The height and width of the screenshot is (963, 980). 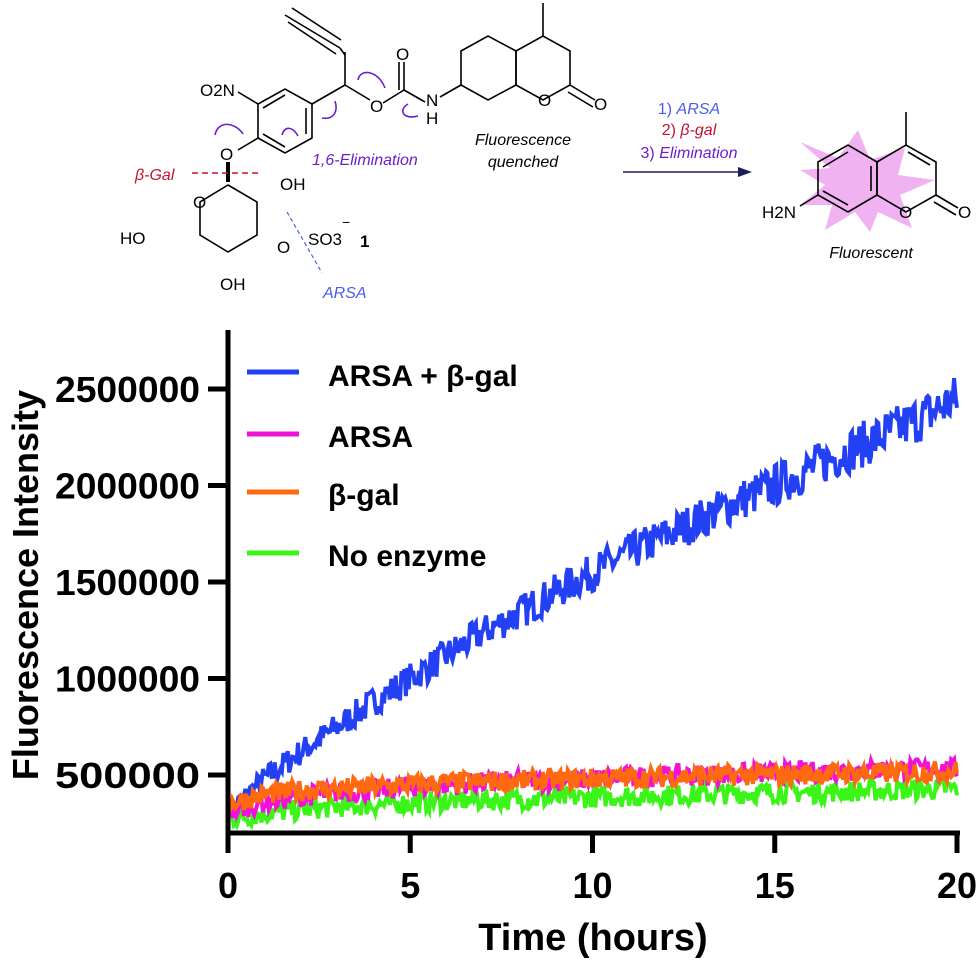 What do you see at coordinates (592, 787) in the screenshot?
I see `series-line--gal` at bounding box center [592, 787].